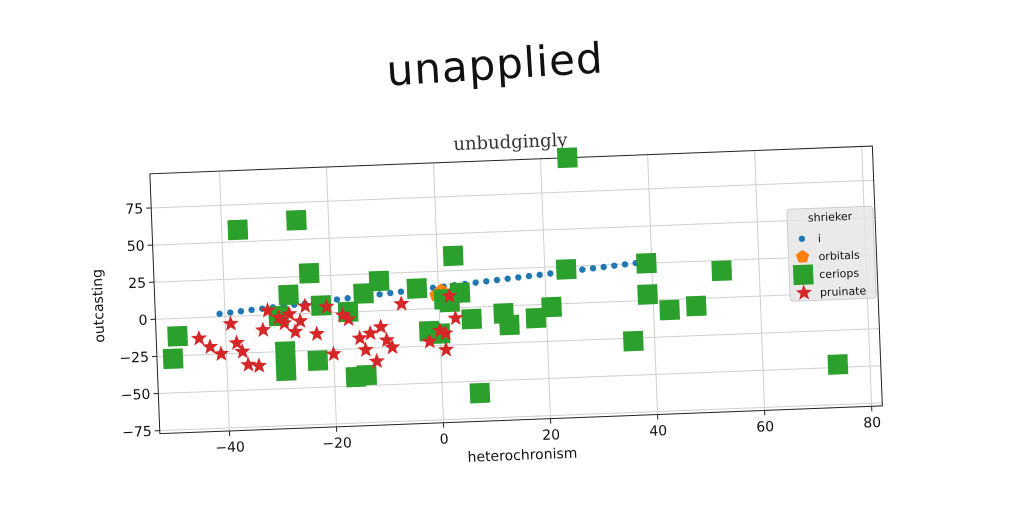 The width and height of the screenshot is (1024, 512). What do you see at coordinates (551, 435) in the screenshot?
I see `x-tick-label: 20` at bounding box center [551, 435].